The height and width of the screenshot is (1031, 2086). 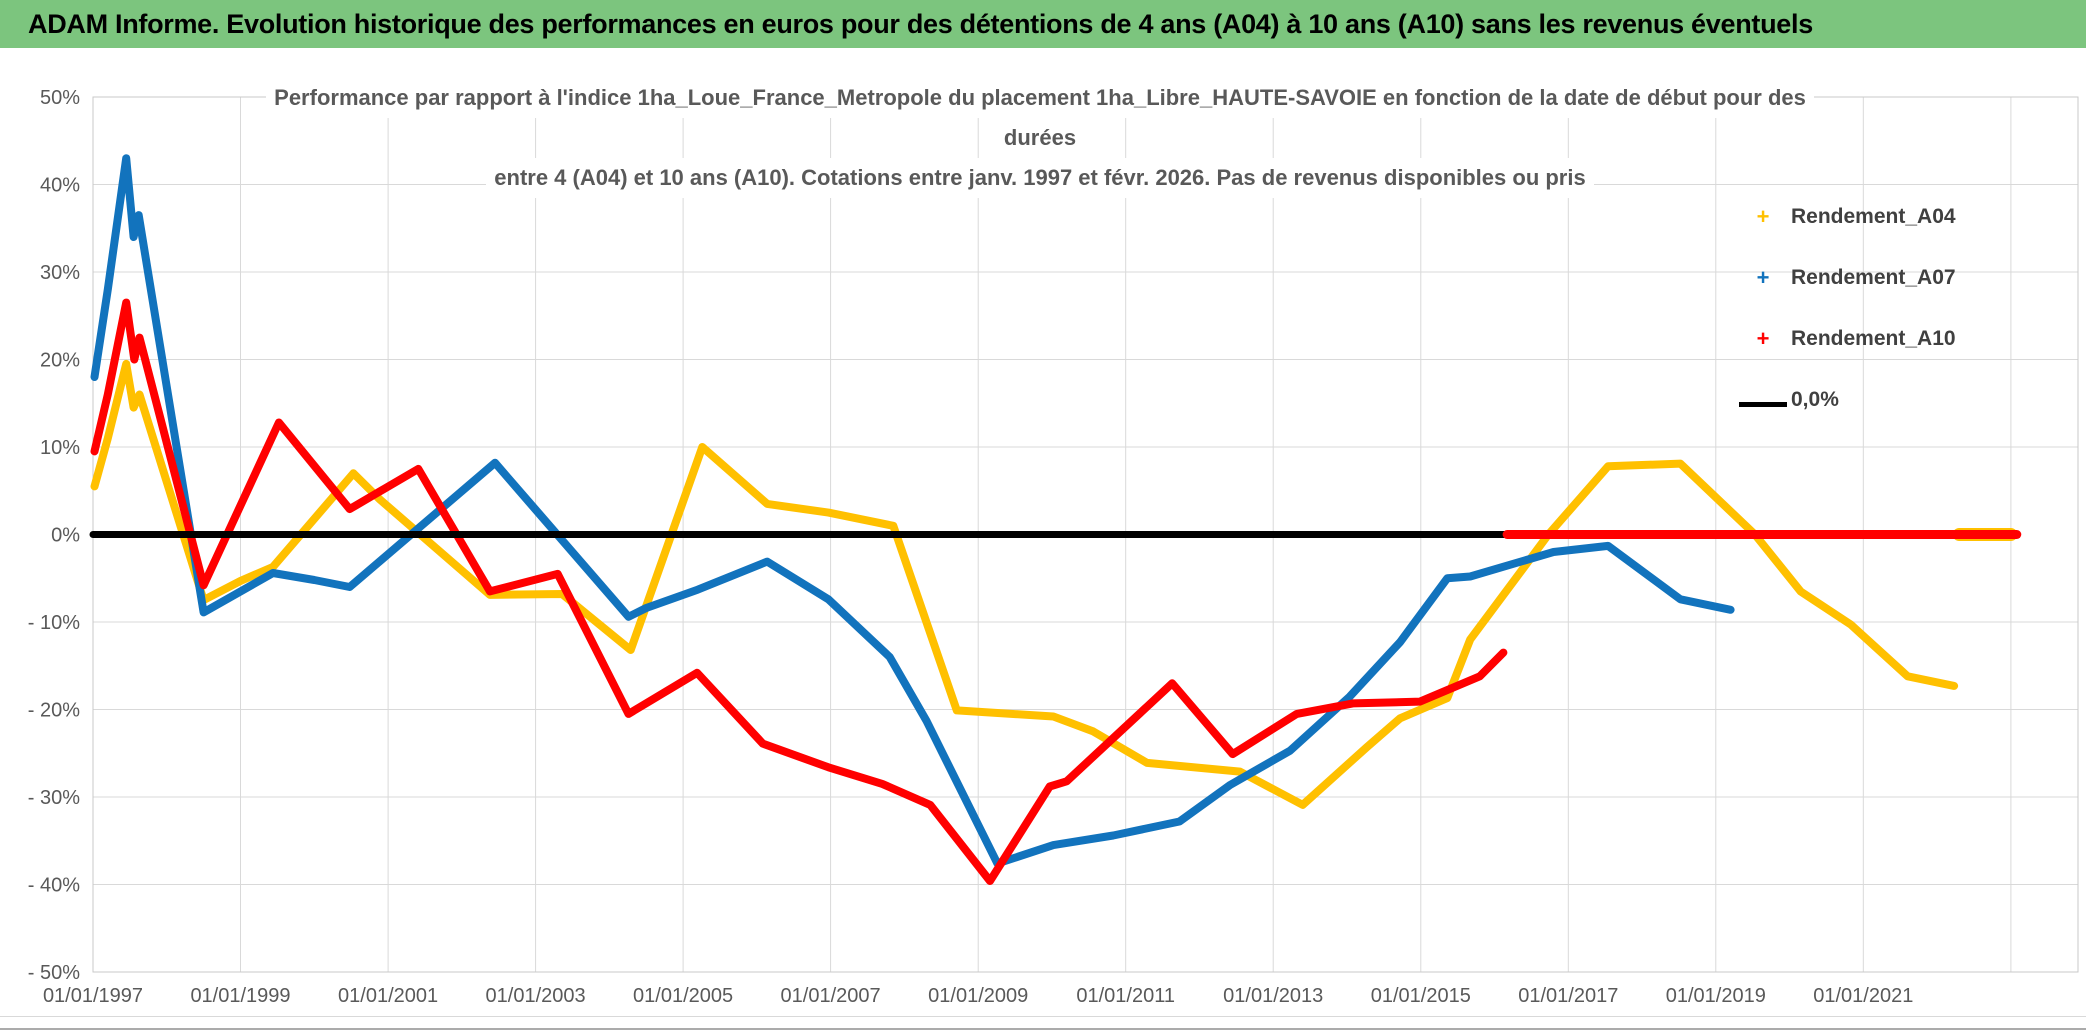 I want to click on legend-item-a04: + Rendement_A04, so click(x=1901, y=216).